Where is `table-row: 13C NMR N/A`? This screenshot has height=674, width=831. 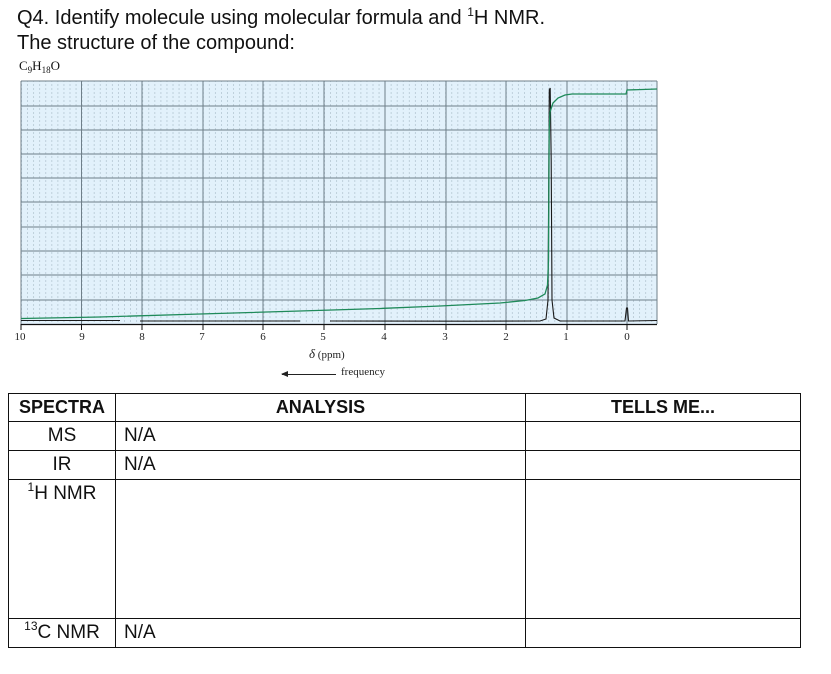
table-row: 13C NMR N/A is located at coordinates (404, 633).